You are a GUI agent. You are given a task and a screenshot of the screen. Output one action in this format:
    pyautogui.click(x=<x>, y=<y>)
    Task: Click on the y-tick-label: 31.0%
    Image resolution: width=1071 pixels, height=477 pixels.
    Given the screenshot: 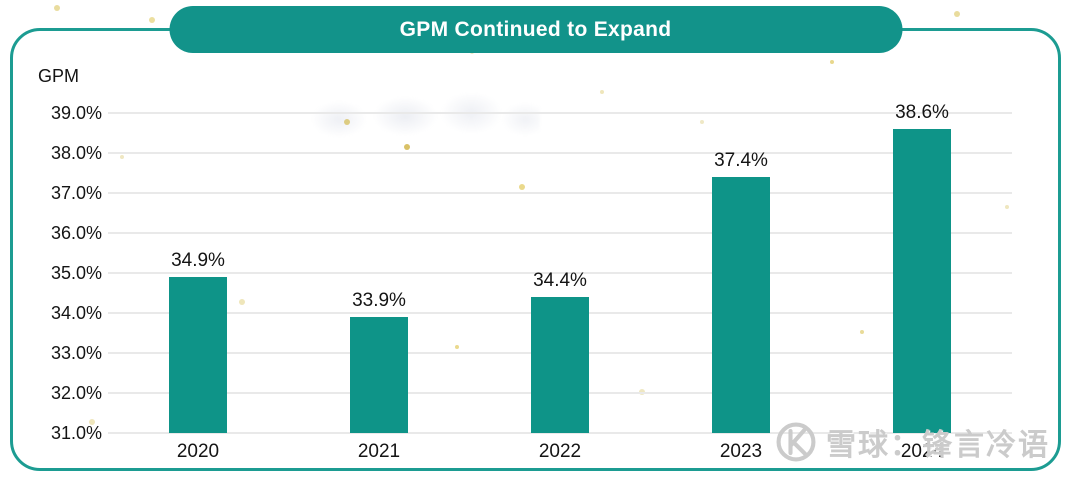 What is the action you would take?
    pyautogui.click(x=76, y=433)
    